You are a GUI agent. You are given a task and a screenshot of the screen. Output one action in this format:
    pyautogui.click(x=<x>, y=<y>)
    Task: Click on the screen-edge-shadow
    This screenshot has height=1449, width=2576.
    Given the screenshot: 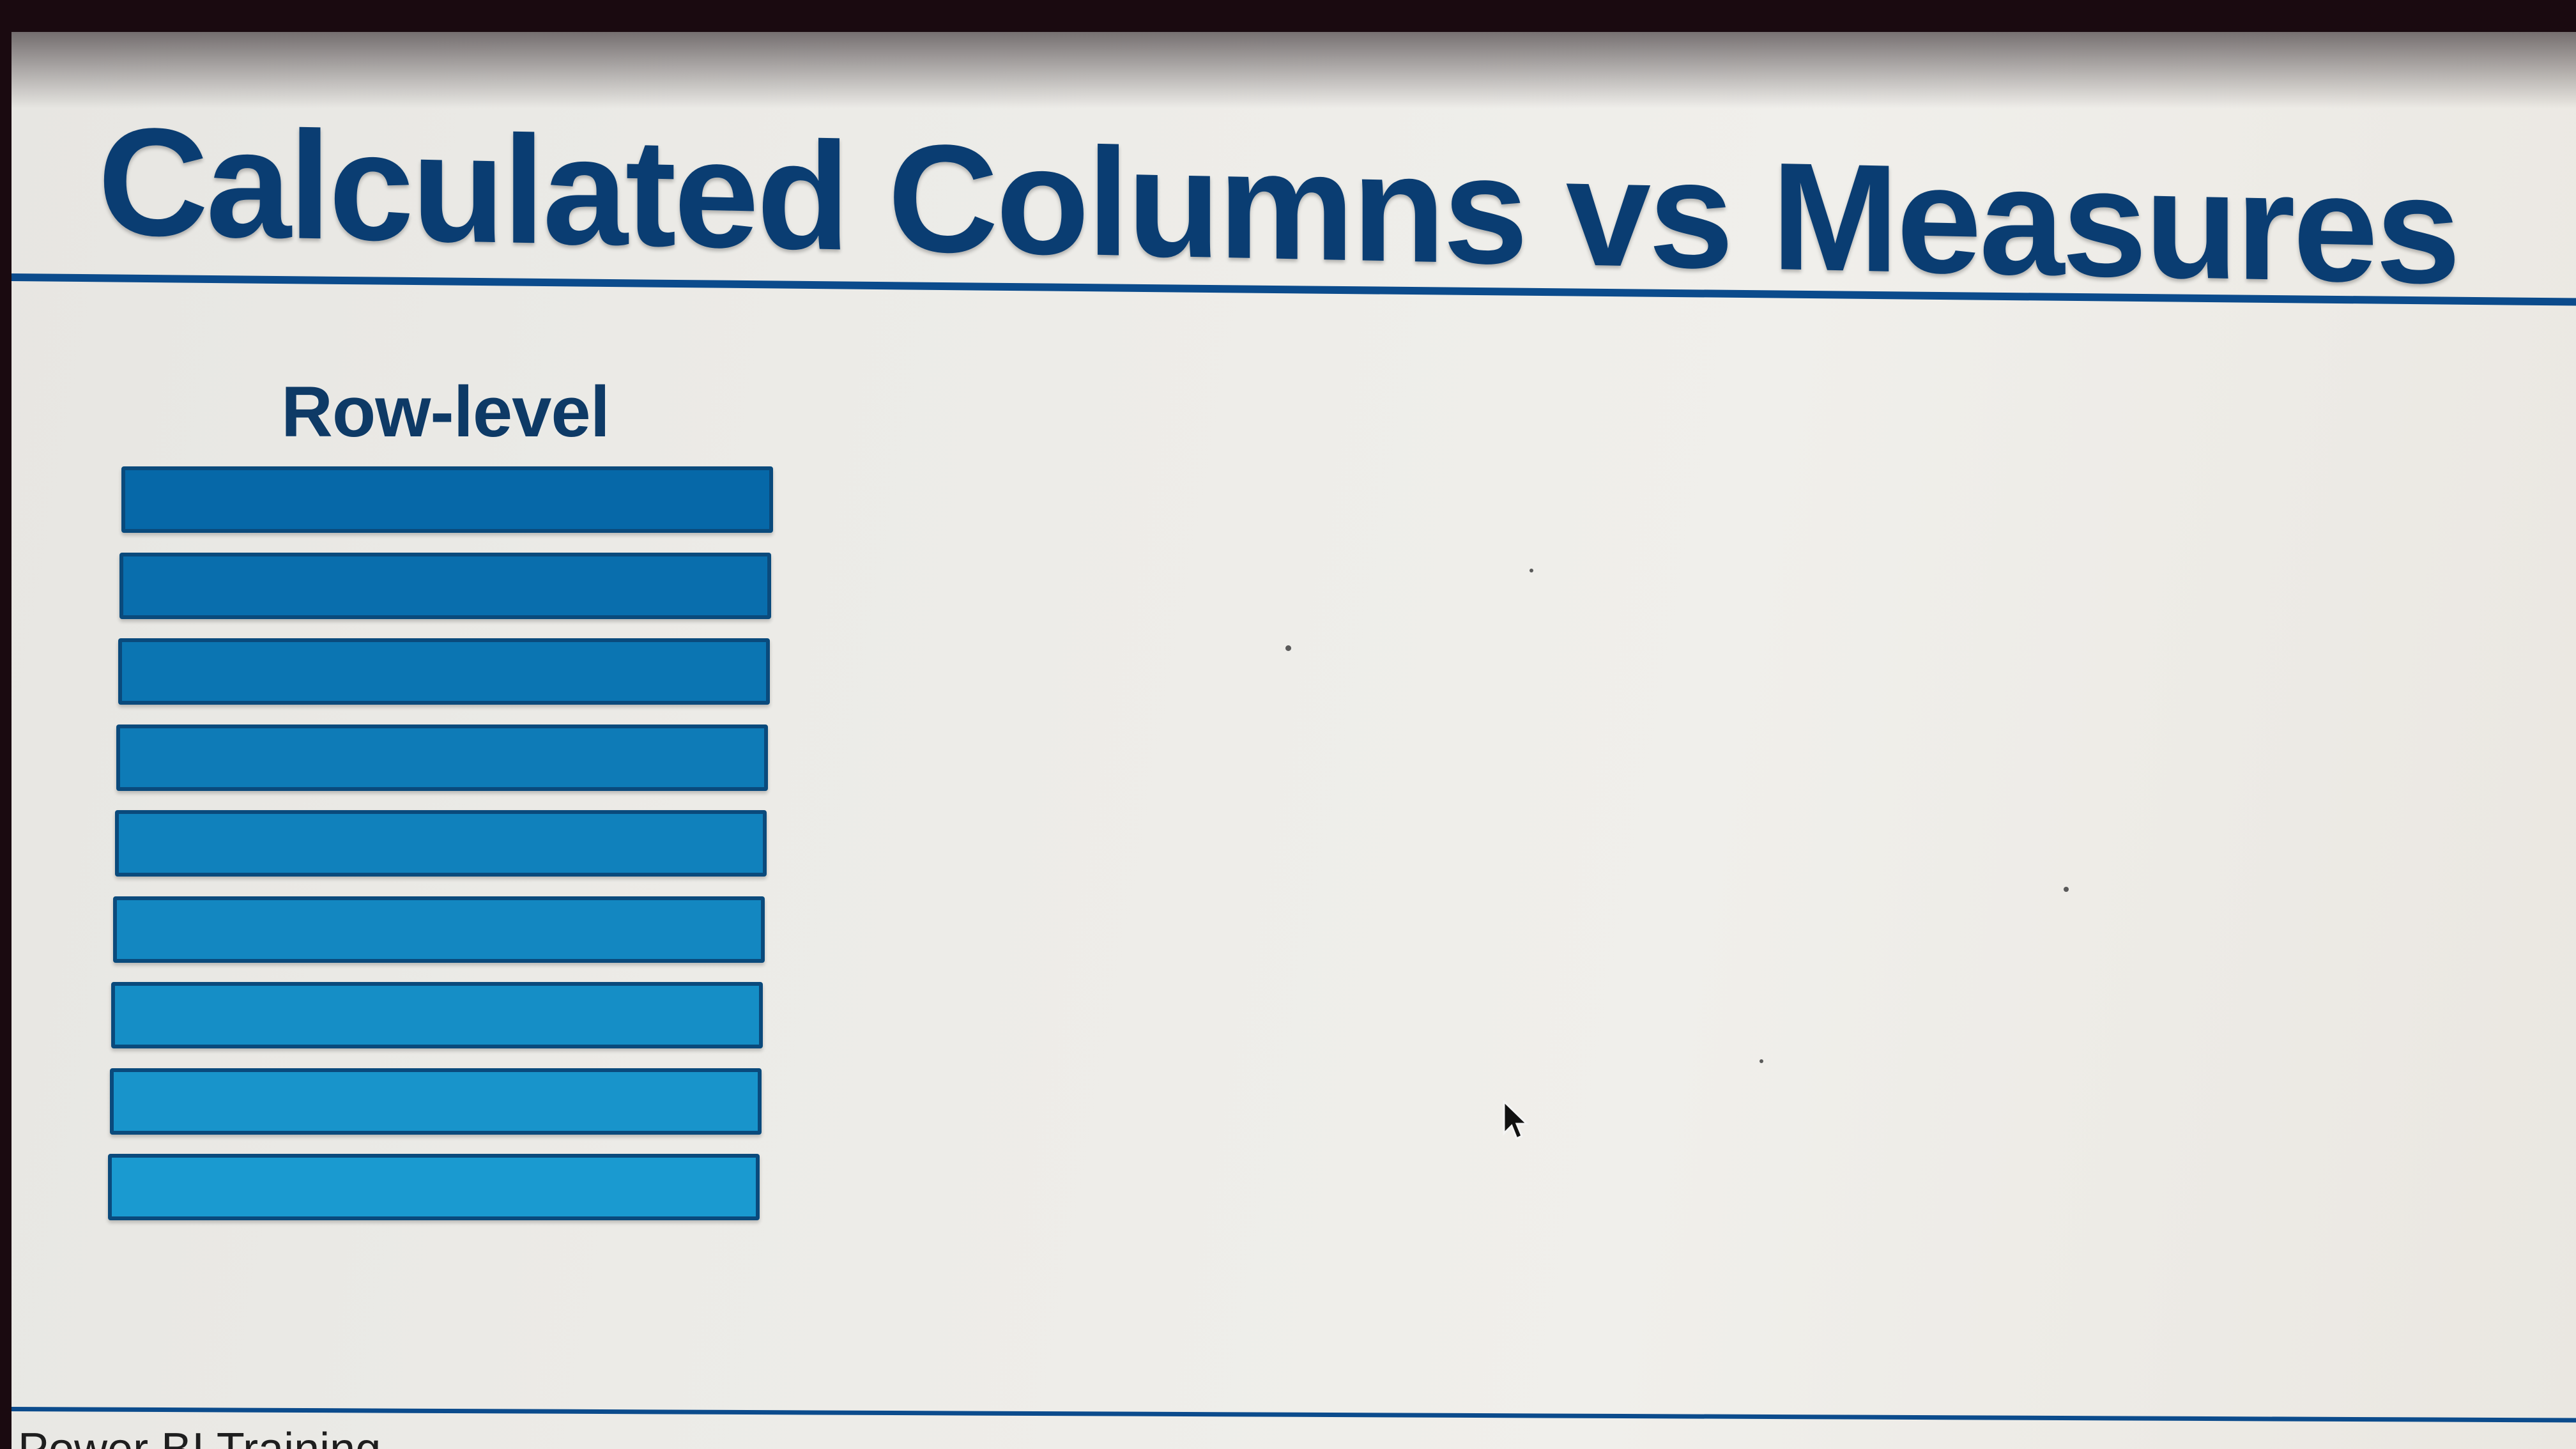 What is the action you would take?
    pyautogui.click(x=1294, y=70)
    